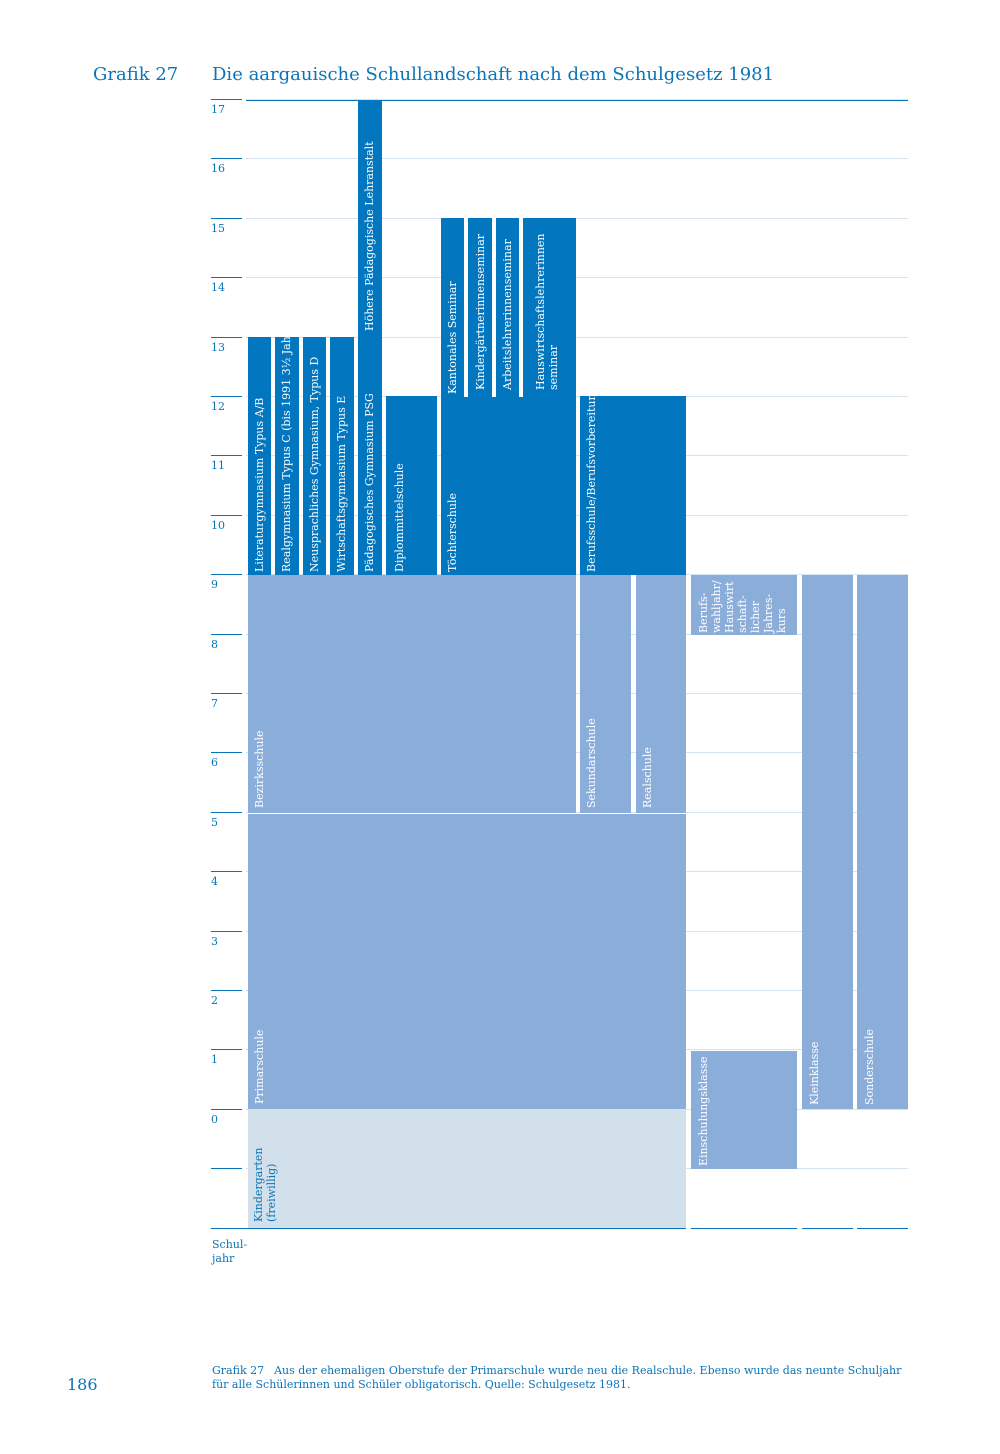 This screenshot has height=1454, width=1000. I want to click on axis-label: 12, so click(218, 406).